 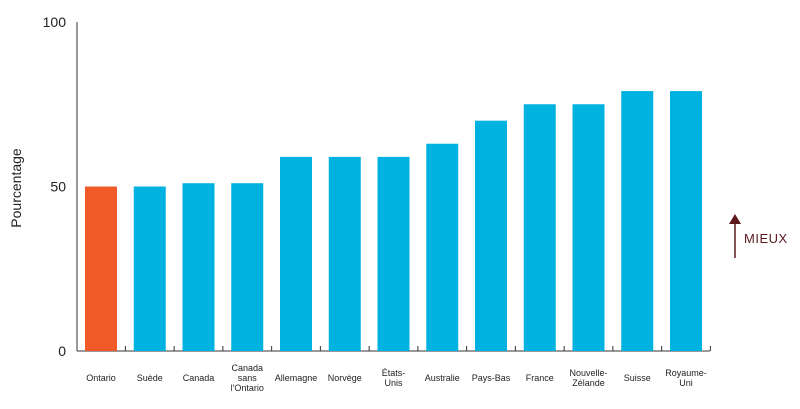 What do you see at coordinates (588, 383) in the screenshot?
I see `category-label-line: Zélande` at bounding box center [588, 383].